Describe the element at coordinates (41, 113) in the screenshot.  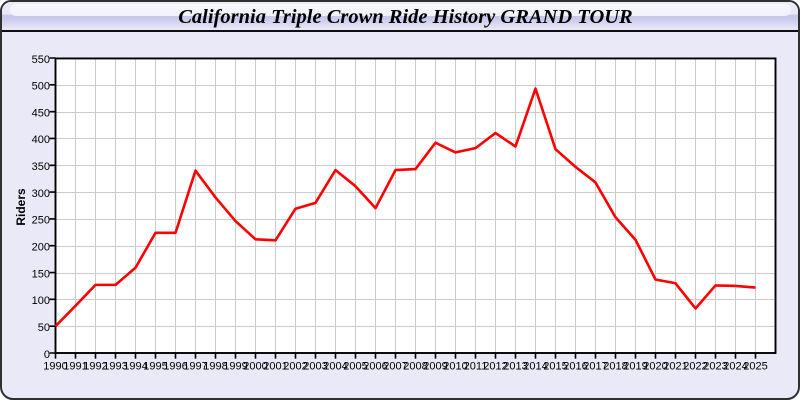
I see `svg-text: 450` at that location.